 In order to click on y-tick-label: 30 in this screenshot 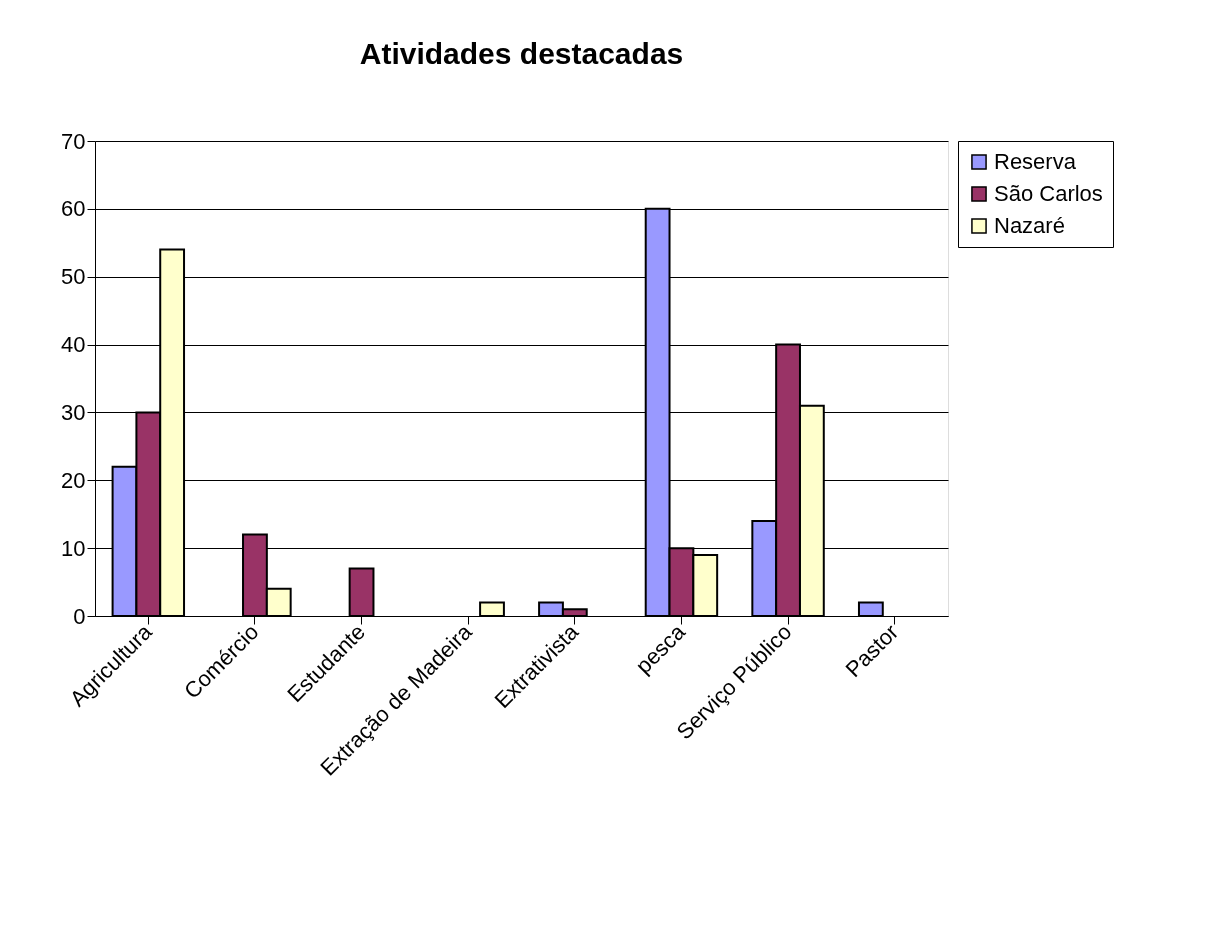, I will do `click(73, 412)`.